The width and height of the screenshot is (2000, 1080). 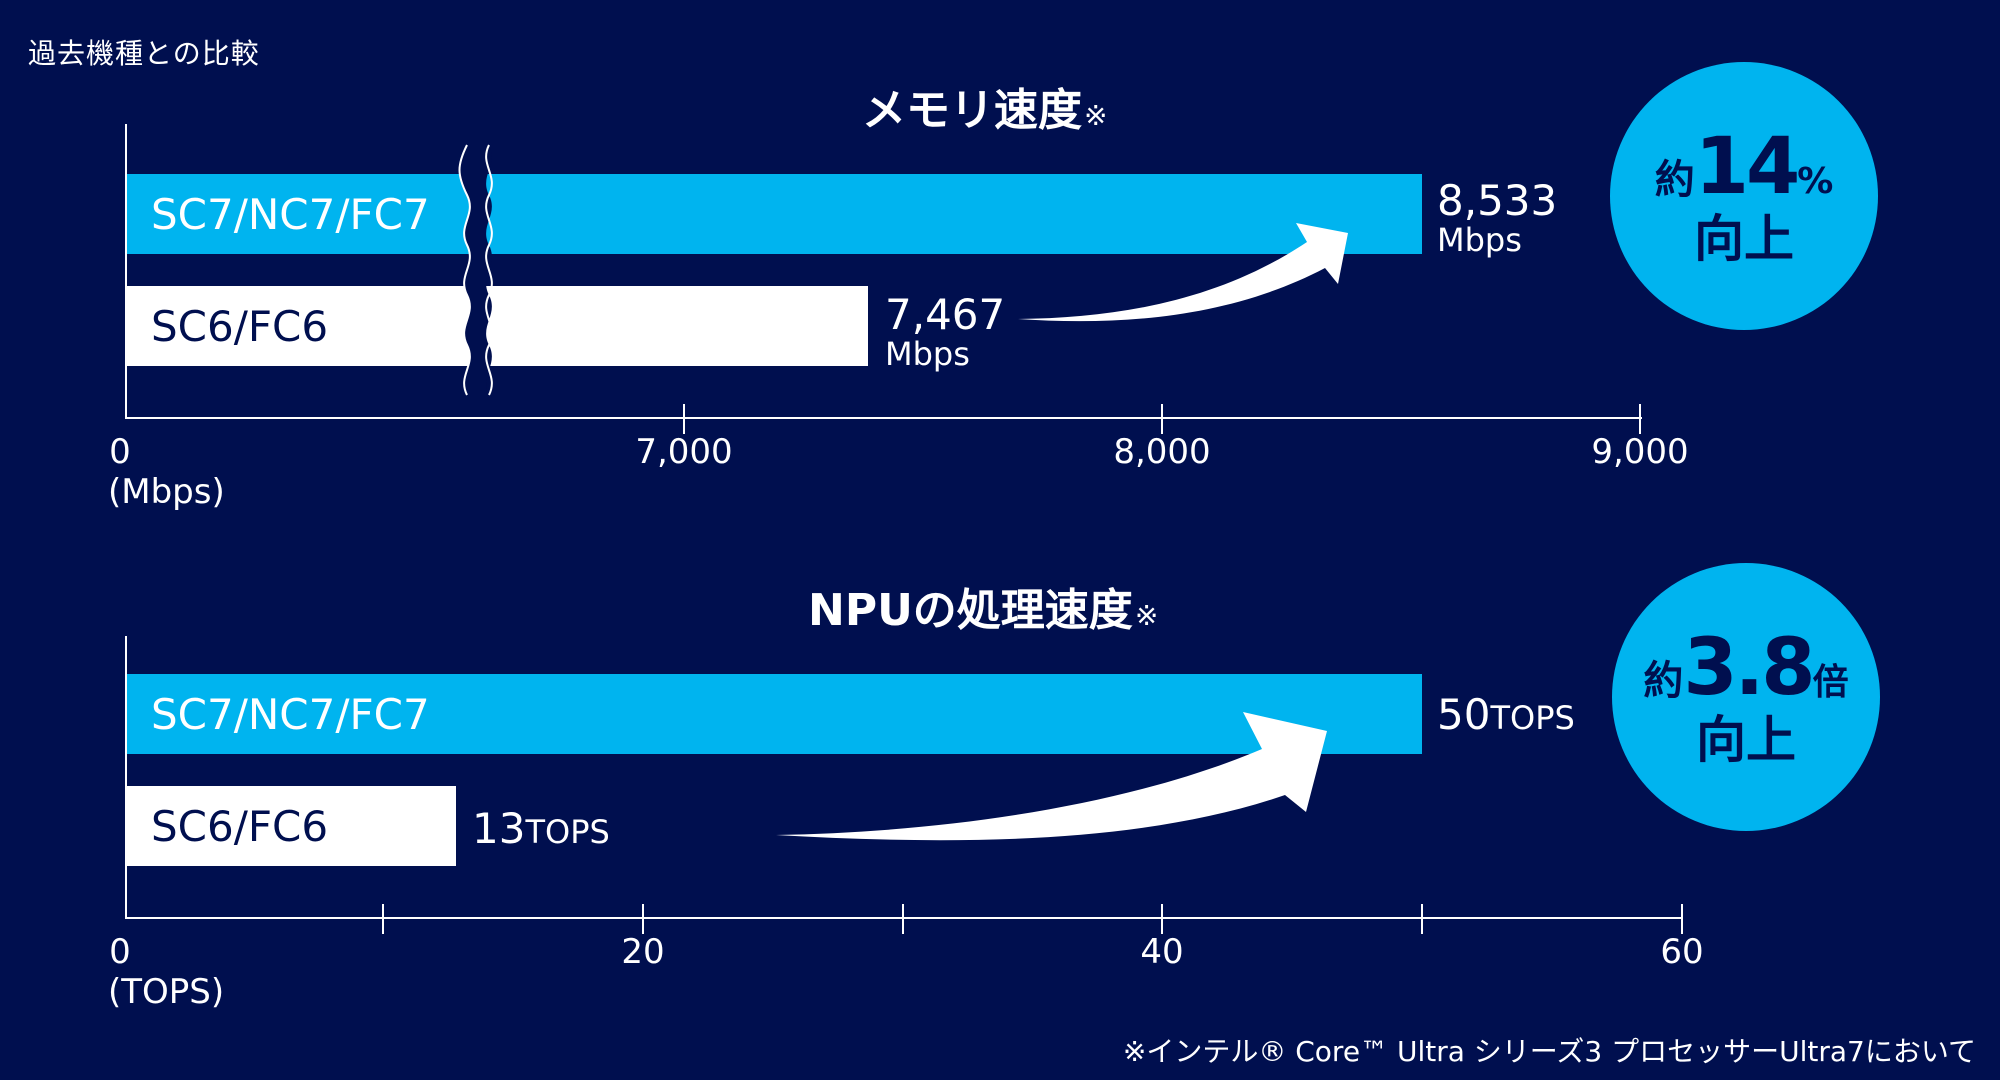 I want to click on memory-tick-label-8000: 8,000, so click(x=1162, y=452).